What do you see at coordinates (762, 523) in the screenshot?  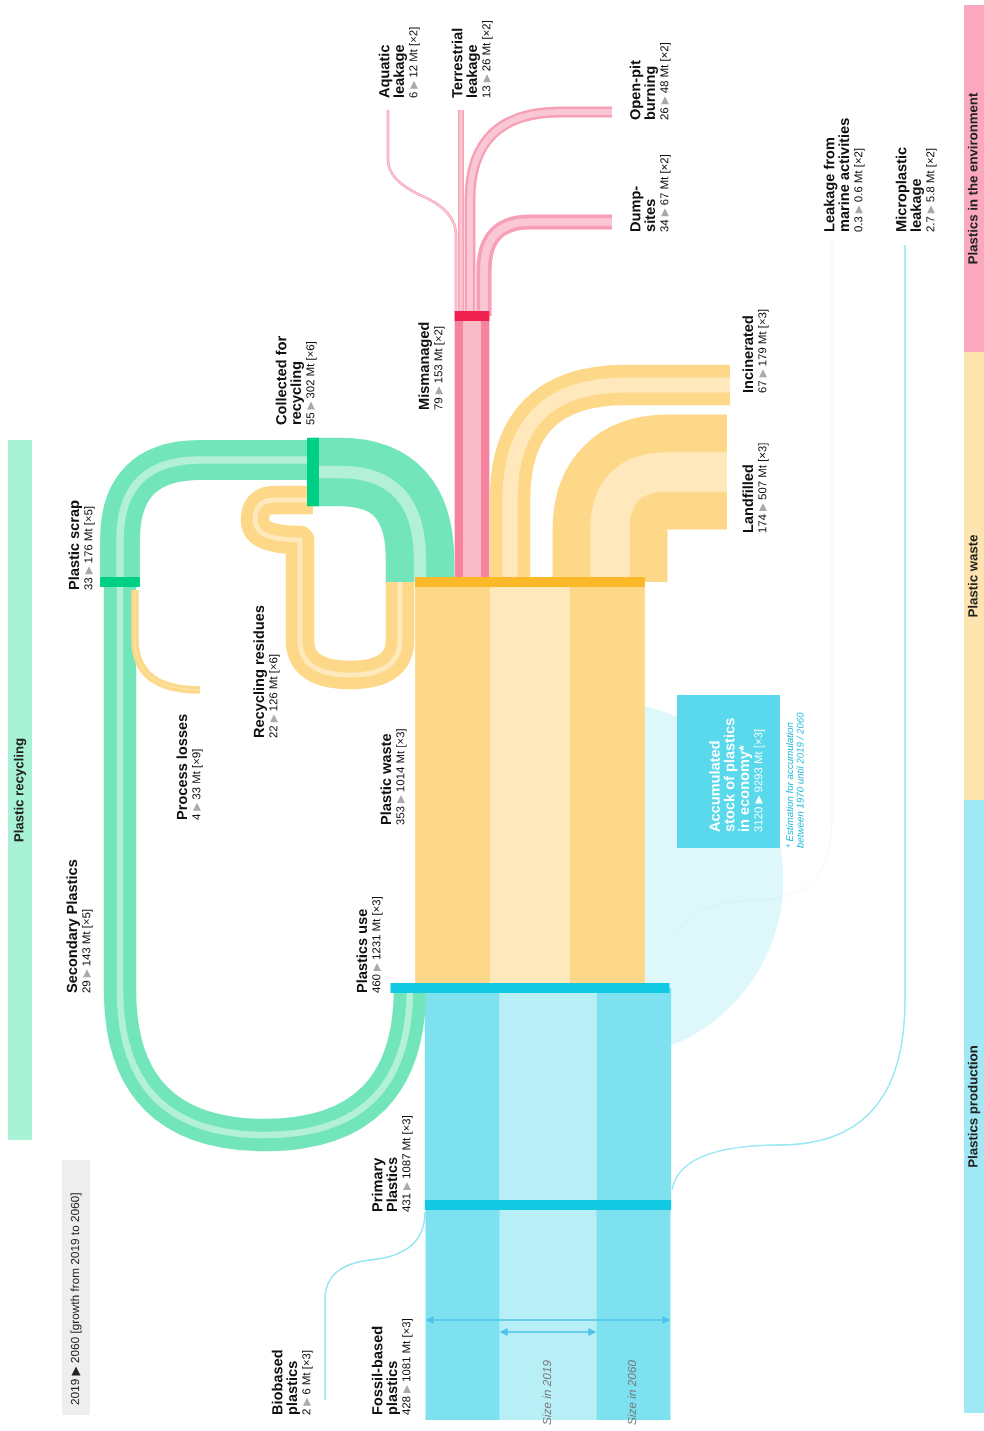 I see `data-label: 174` at bounding box center [762, 523].